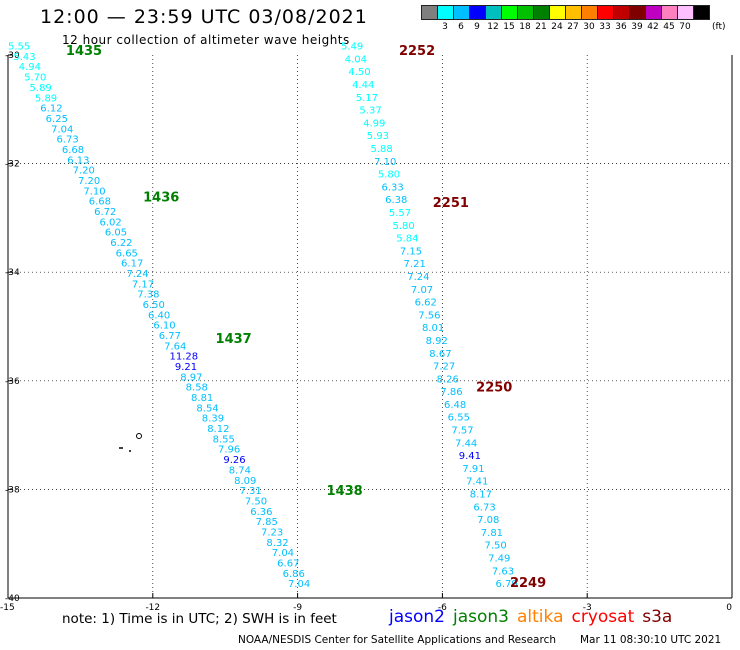 This screenshot has height=650, width=740. I want to click on legend-tick-label: 24, so click(557, 27).